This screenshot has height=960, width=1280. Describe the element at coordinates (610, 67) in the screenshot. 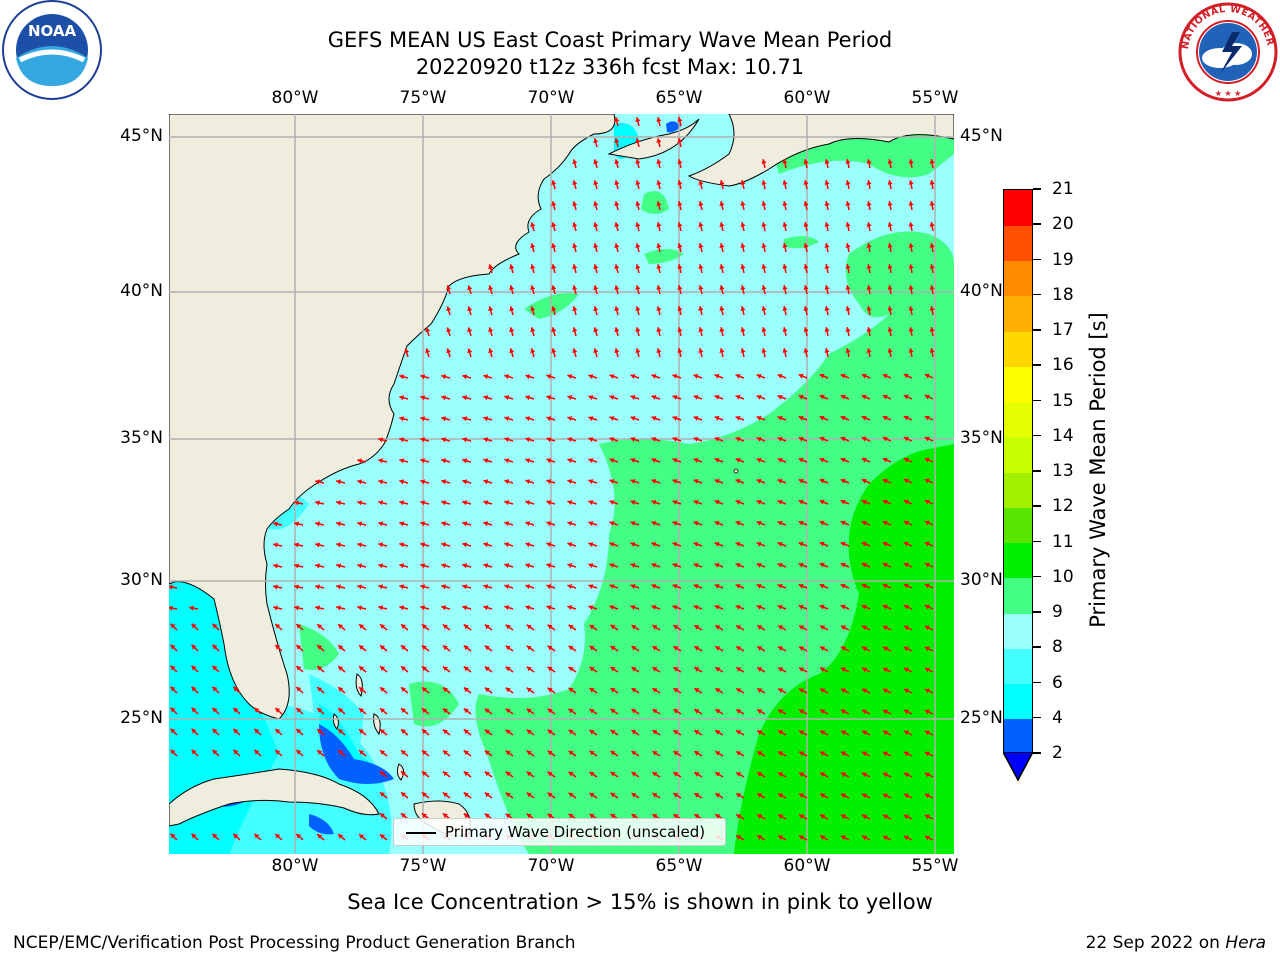

I see `chart-subtitle: 20220920 t12z 336h fcst Max: 10.71` at that location.